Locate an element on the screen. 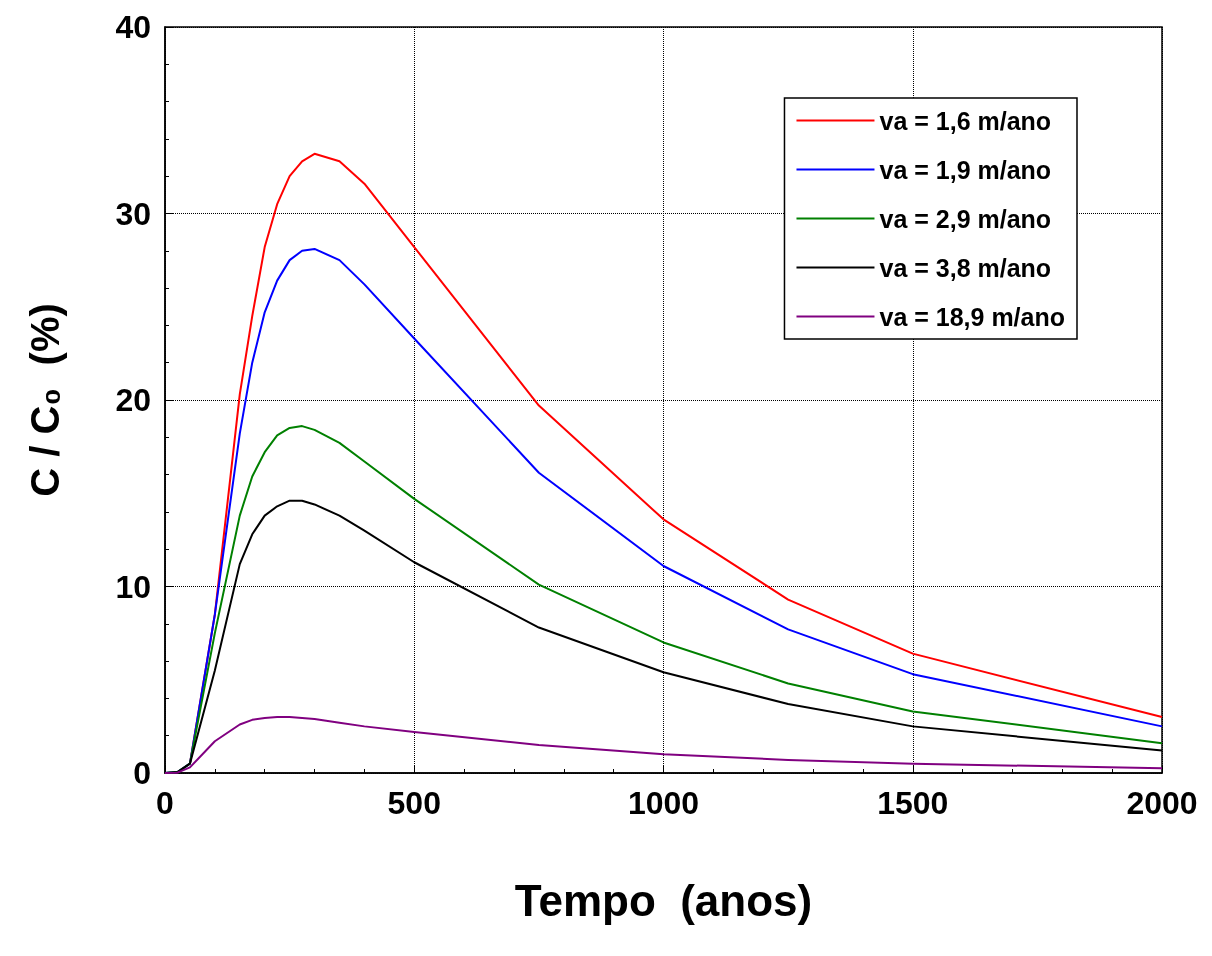 Image resolution: width=1212 pixels, height=956 pixels. legend-label: va = 1,9 m/ano is located at coordinates (965, 169).